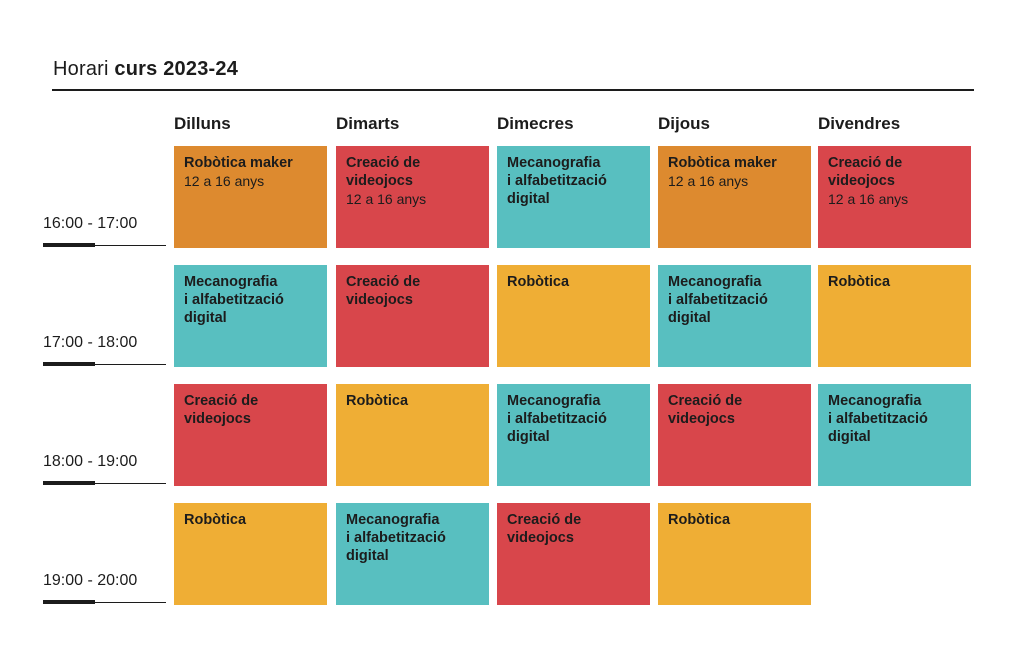 The width and height of the screenshot is (1024, 657). What do you see at coordinates (90, 461) in the screenshot?
I see `time-slot-label: 18:00 - 19:00` at bounding box center [90, 461].